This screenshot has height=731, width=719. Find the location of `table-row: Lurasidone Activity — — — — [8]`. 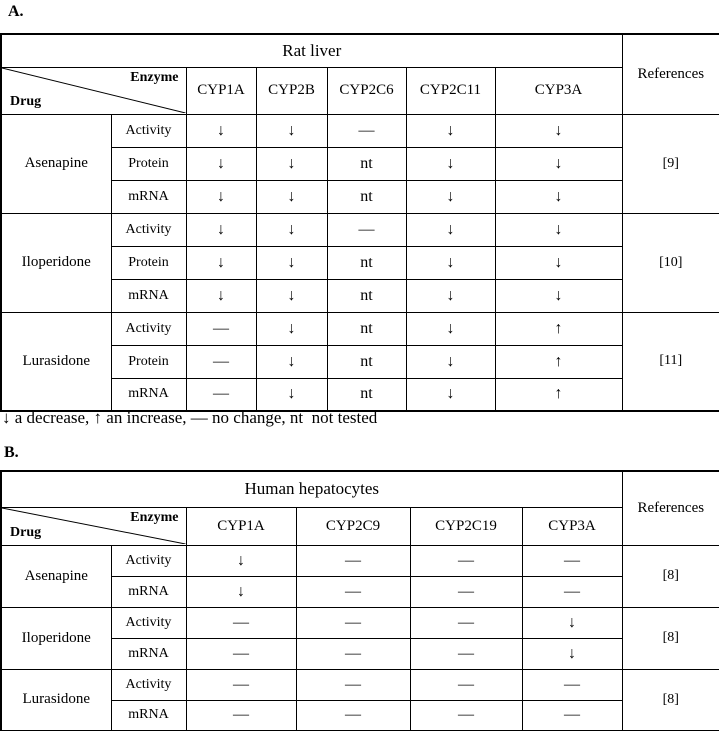

table-row: Lurasidone Activity — — — — [8] is located at coordinates (359, 699).